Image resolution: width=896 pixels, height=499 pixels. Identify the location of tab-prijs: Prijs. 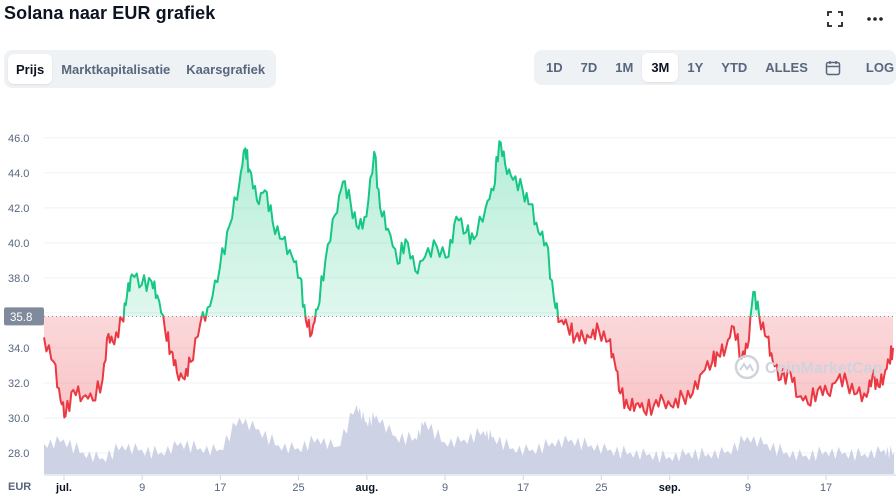
(30, 69).